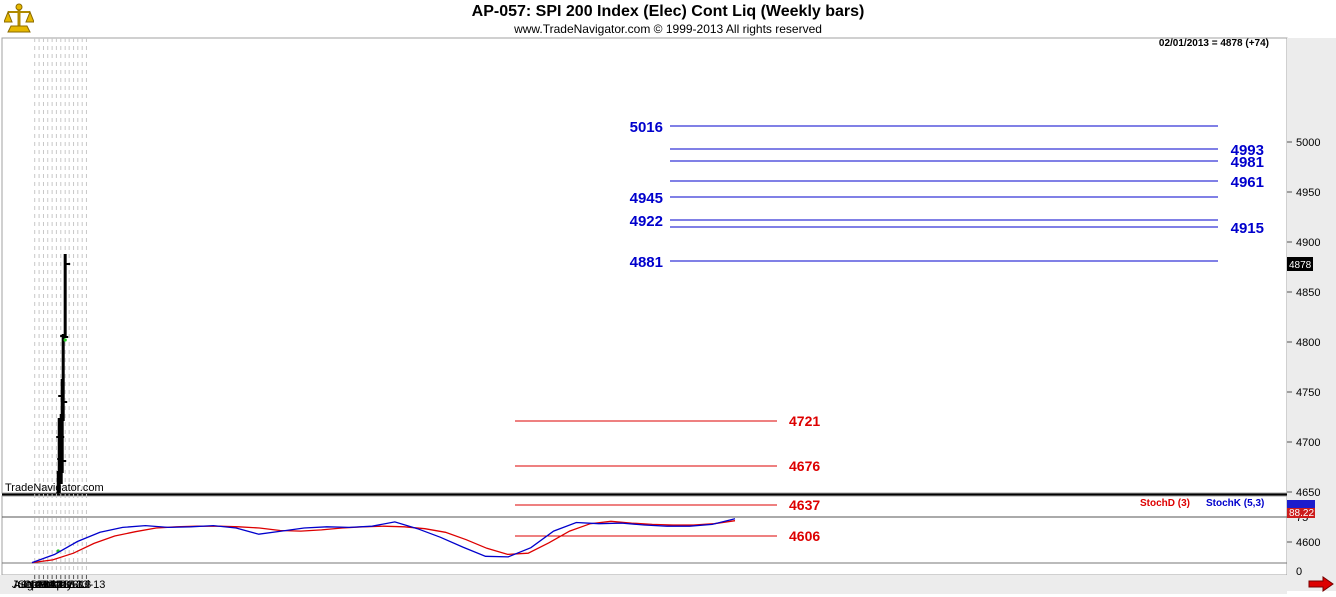 The image size is (1336, 597). Describe the element at coordinates (1321, 584) in the screenshot. I see `scroll-right-arrow-icon` at that location.